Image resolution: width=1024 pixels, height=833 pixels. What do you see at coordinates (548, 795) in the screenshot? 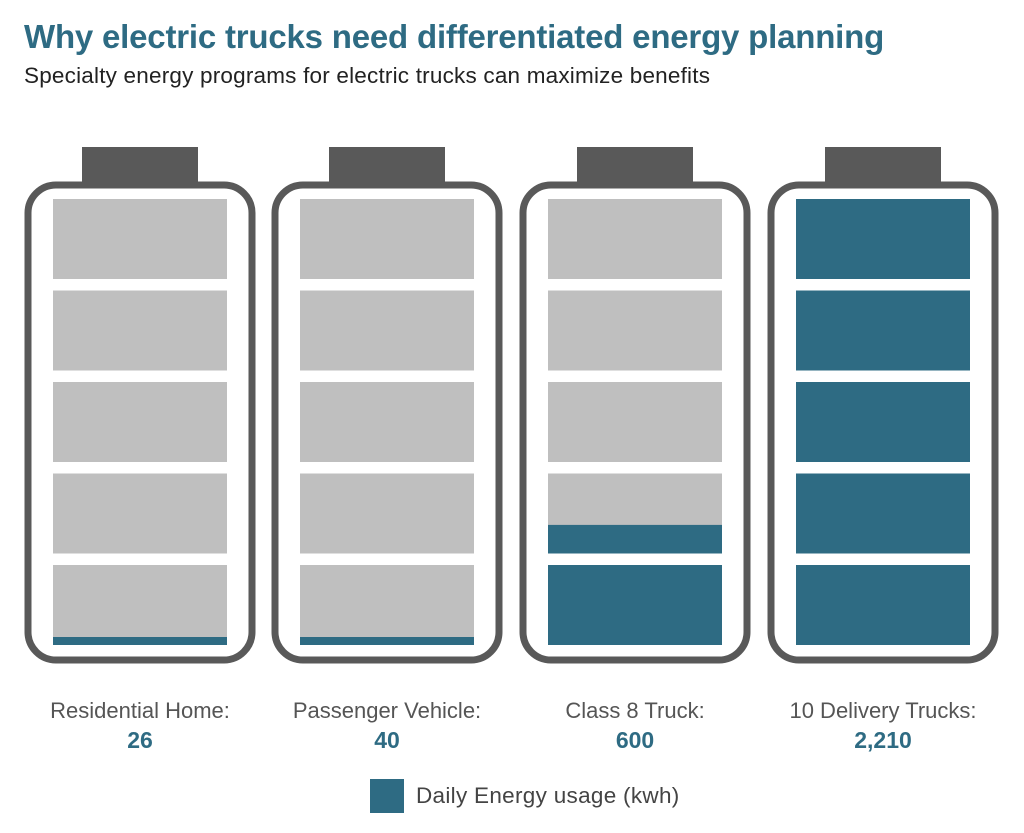
I see `legend-label: Daily Energy usage (kwh)` at bounding box center [548, 795].